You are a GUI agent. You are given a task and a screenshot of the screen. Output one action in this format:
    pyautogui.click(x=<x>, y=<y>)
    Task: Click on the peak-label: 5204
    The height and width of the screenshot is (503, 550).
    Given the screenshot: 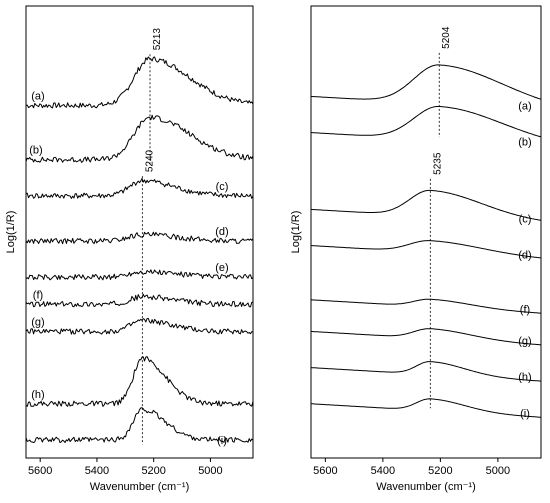 What is the action you would take?
    pyautogui.click(x=446, y=37)
    